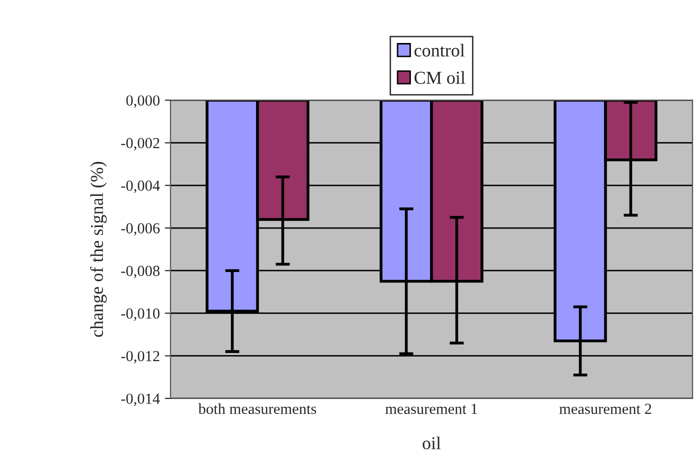 The width and height of the screenshot is (696, 466). Describe the element at coordinates (257, 408) in the screenshot. I see `x-tick-label: both measurements` at that location.